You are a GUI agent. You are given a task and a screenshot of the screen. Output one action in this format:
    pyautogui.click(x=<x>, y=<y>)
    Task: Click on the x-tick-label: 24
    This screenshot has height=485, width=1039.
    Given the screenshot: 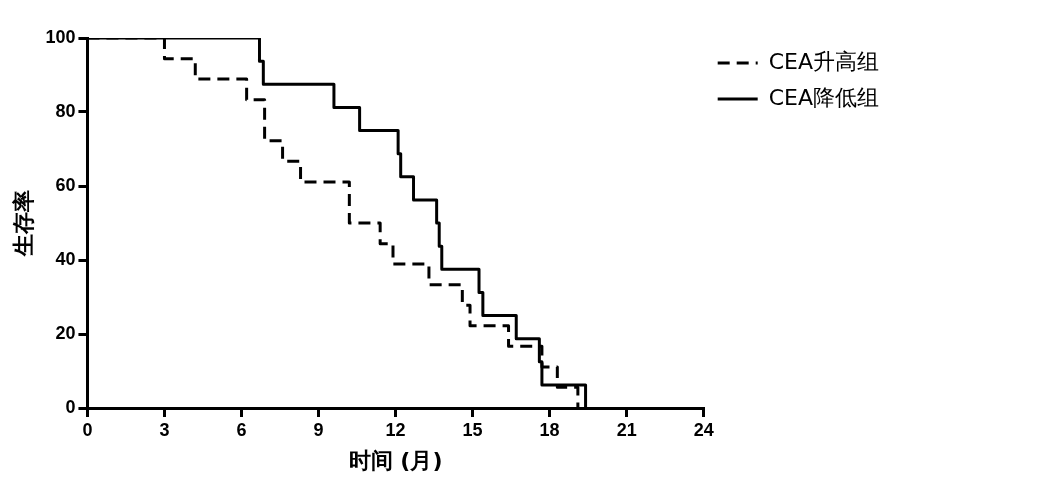 What is the action you would take?
    pyautogui.click(x=703, y=429)
    